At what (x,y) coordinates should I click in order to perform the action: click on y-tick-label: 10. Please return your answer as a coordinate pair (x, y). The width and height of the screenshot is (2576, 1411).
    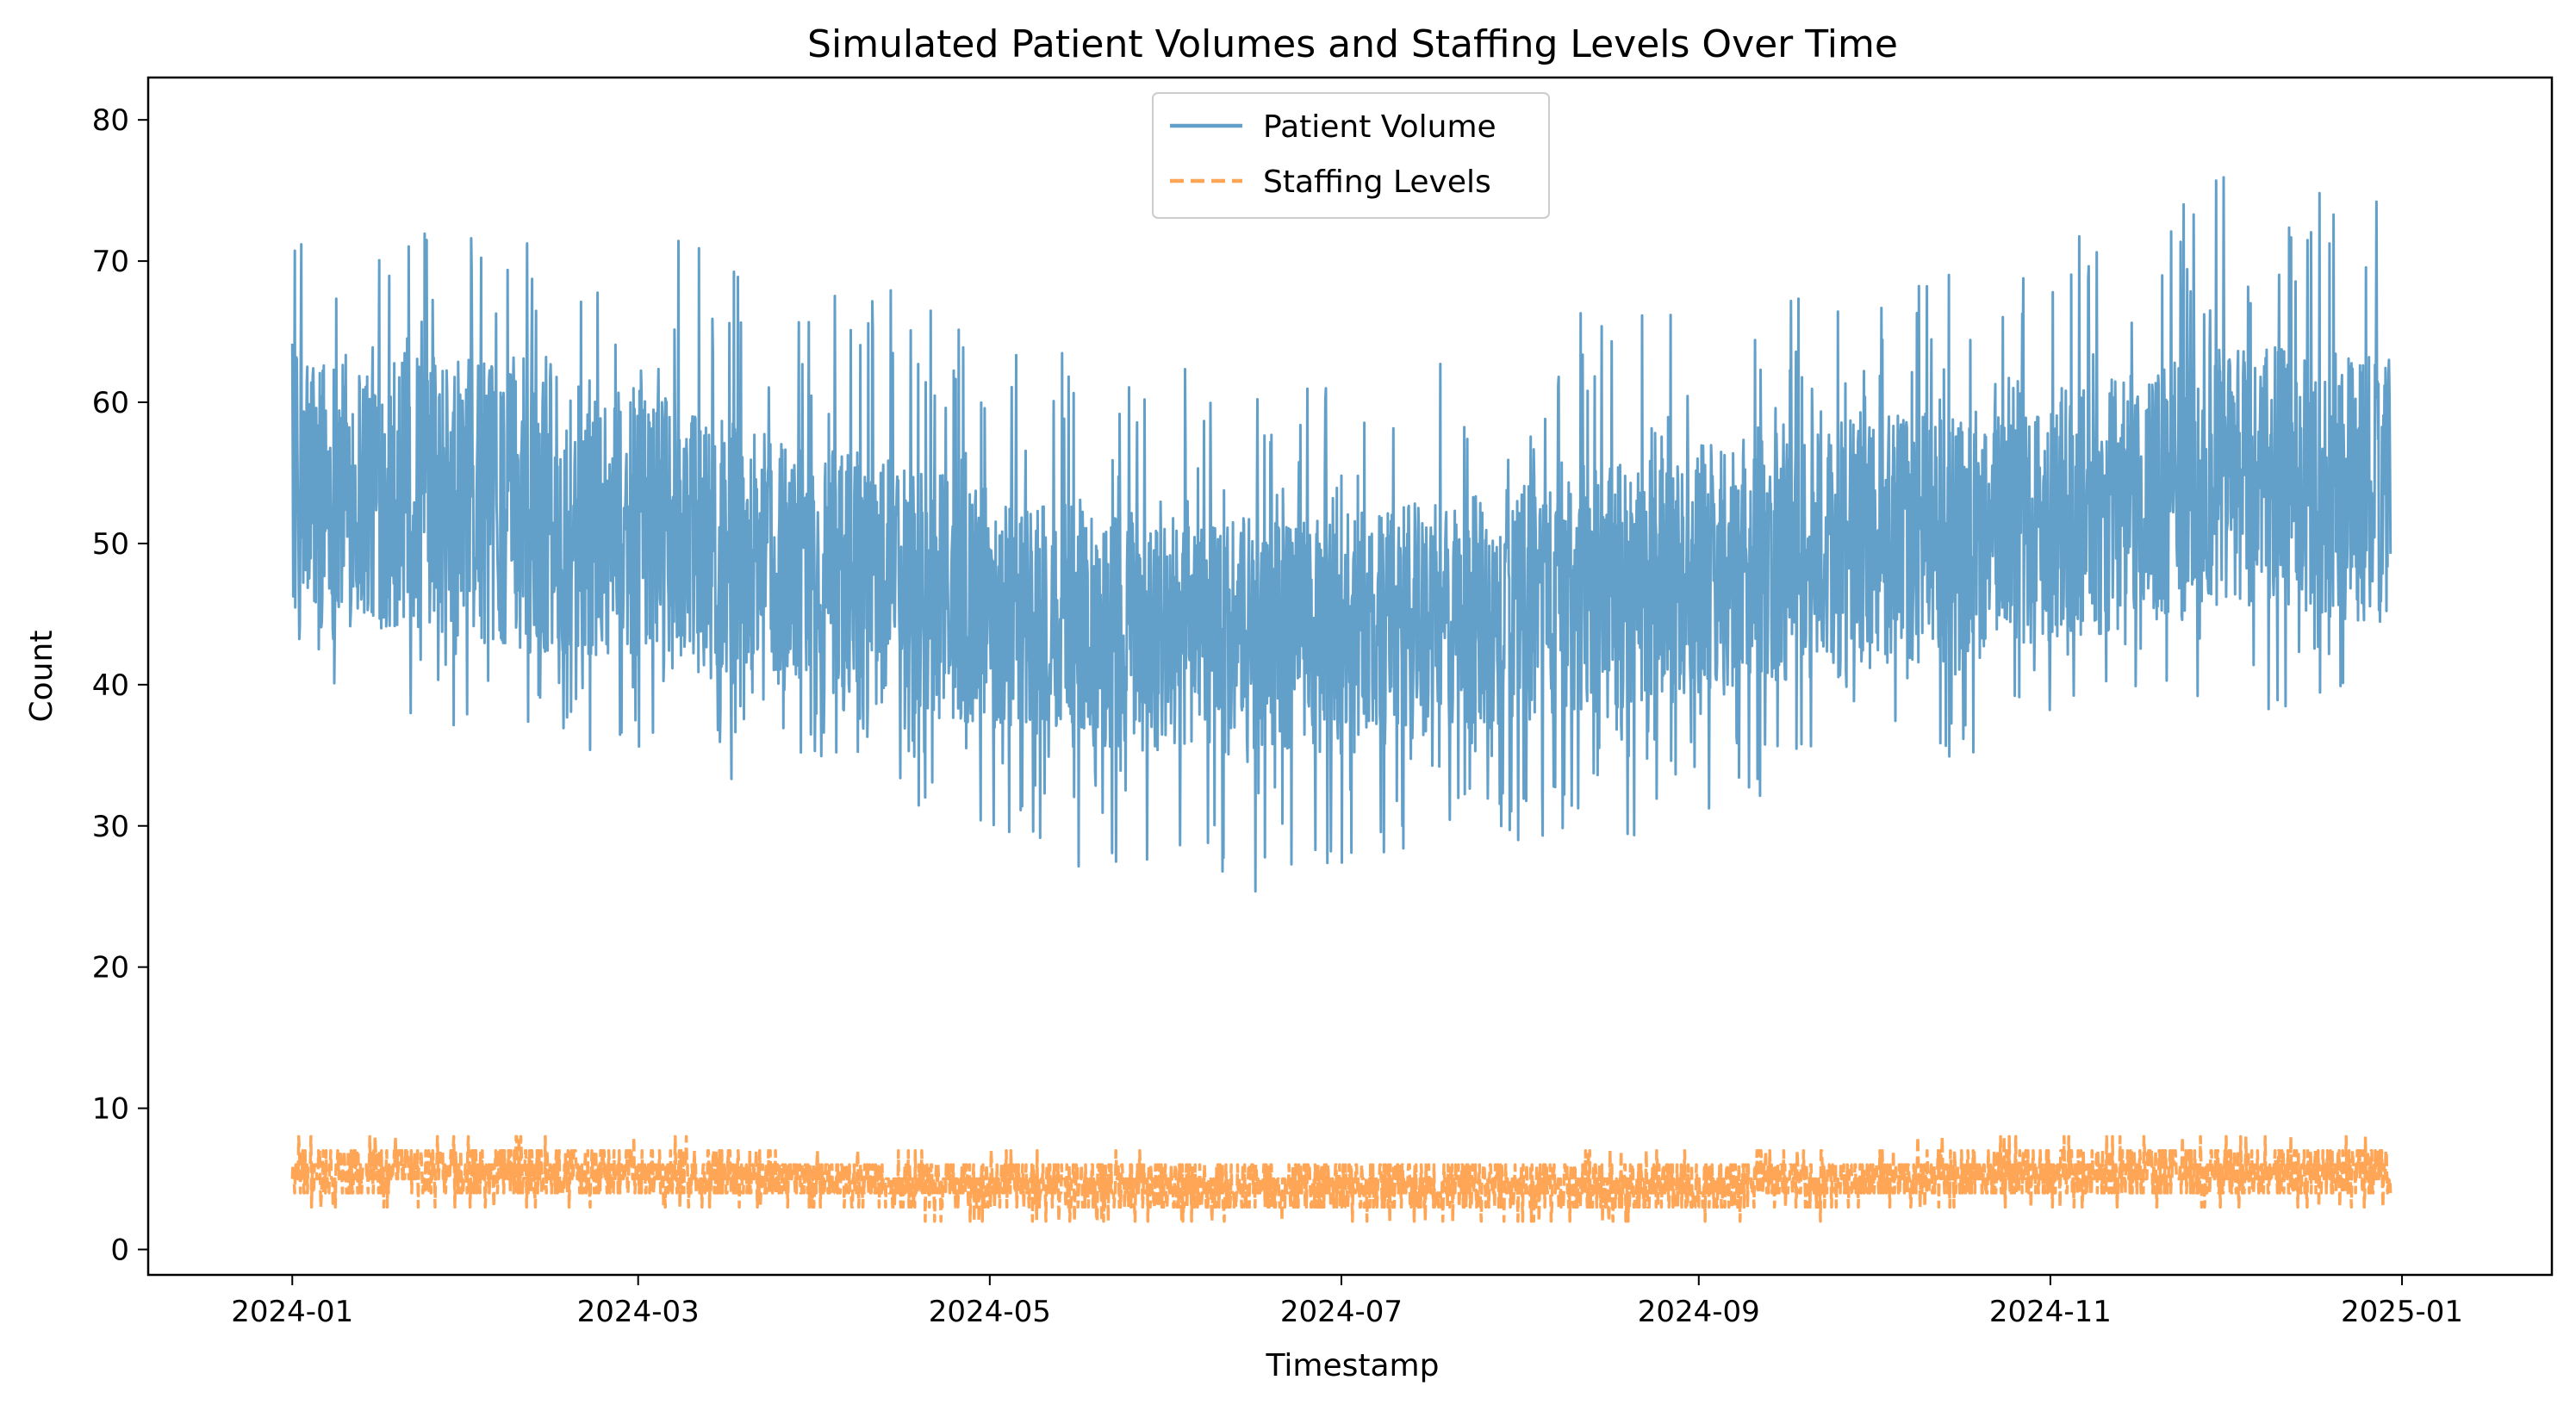
    Looking at the image, I should click on (111, 1109).